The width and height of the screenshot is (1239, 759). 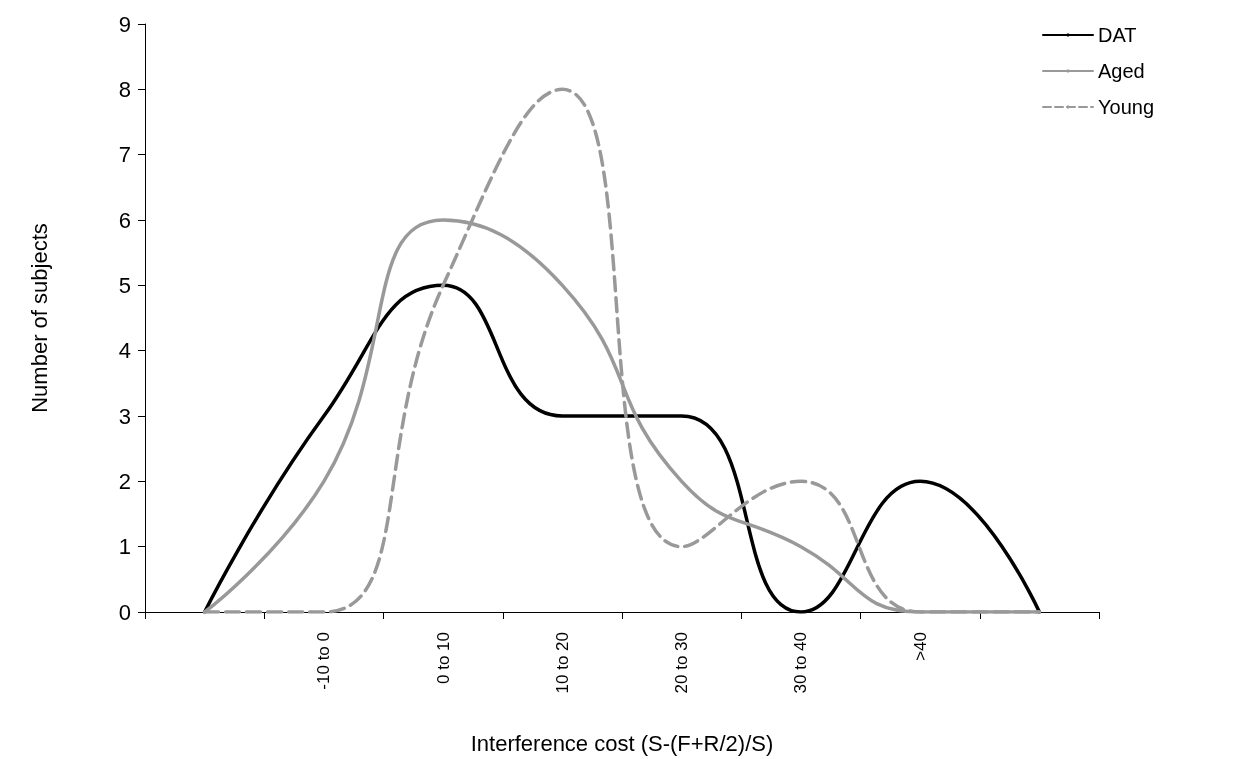 I want to click on x-tick-label: 20 to 30, so click(x=682, y=663).